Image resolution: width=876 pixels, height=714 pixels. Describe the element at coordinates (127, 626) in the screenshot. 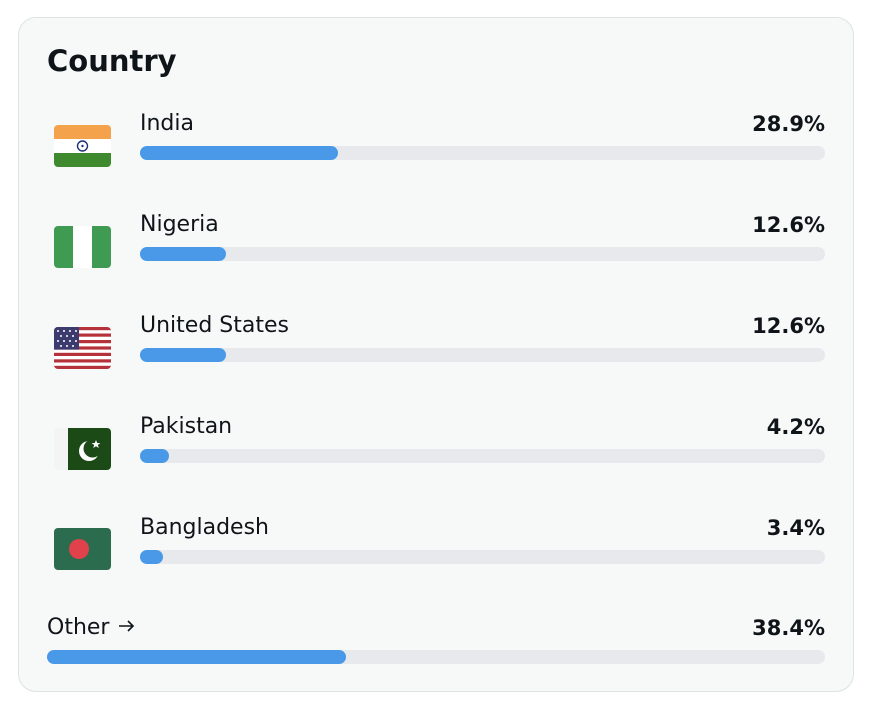

I see `arrow-icon` at that location.